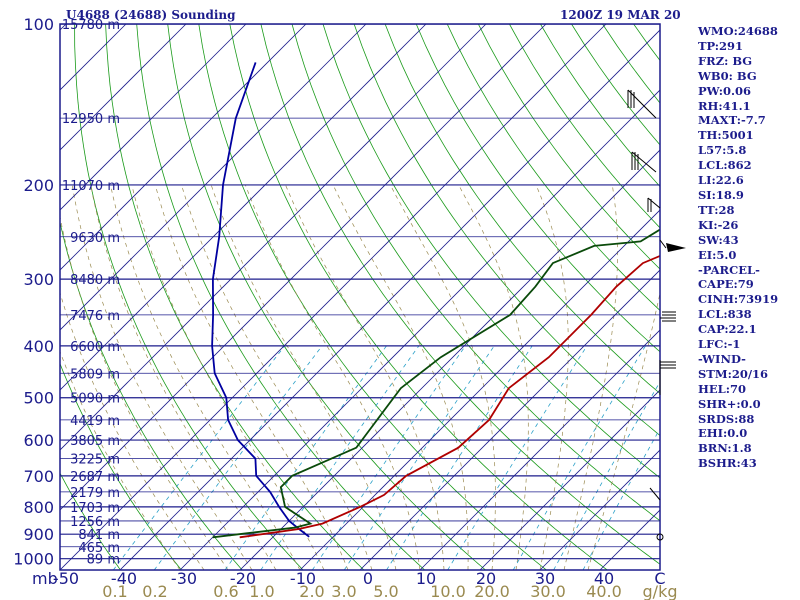  What do you see at coordinates (492, 591) in the screenshot?
I see `mixing-ratio-label: 20.0` at bounding box center [492, 591].